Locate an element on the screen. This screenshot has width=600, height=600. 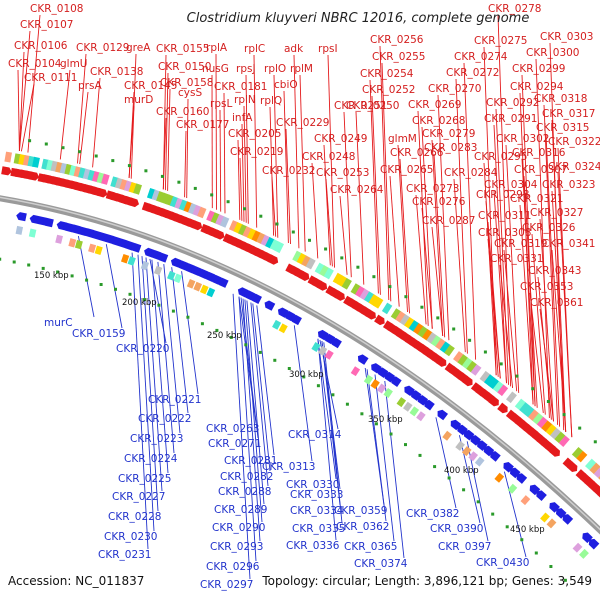
gene-label-forward: CKR_0311 is located at coordinates (504, 216).